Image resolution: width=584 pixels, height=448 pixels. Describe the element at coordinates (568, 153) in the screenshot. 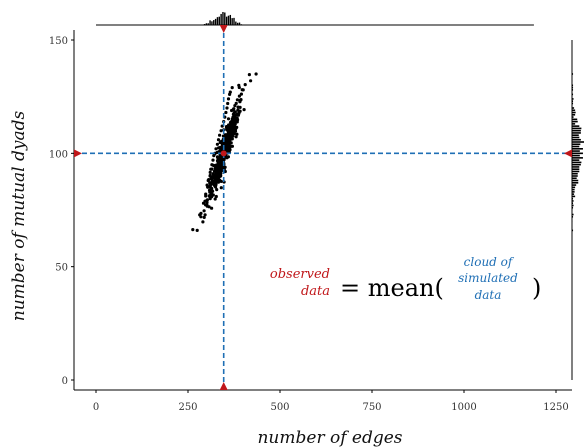

I see `right-observed-marker` at that location.